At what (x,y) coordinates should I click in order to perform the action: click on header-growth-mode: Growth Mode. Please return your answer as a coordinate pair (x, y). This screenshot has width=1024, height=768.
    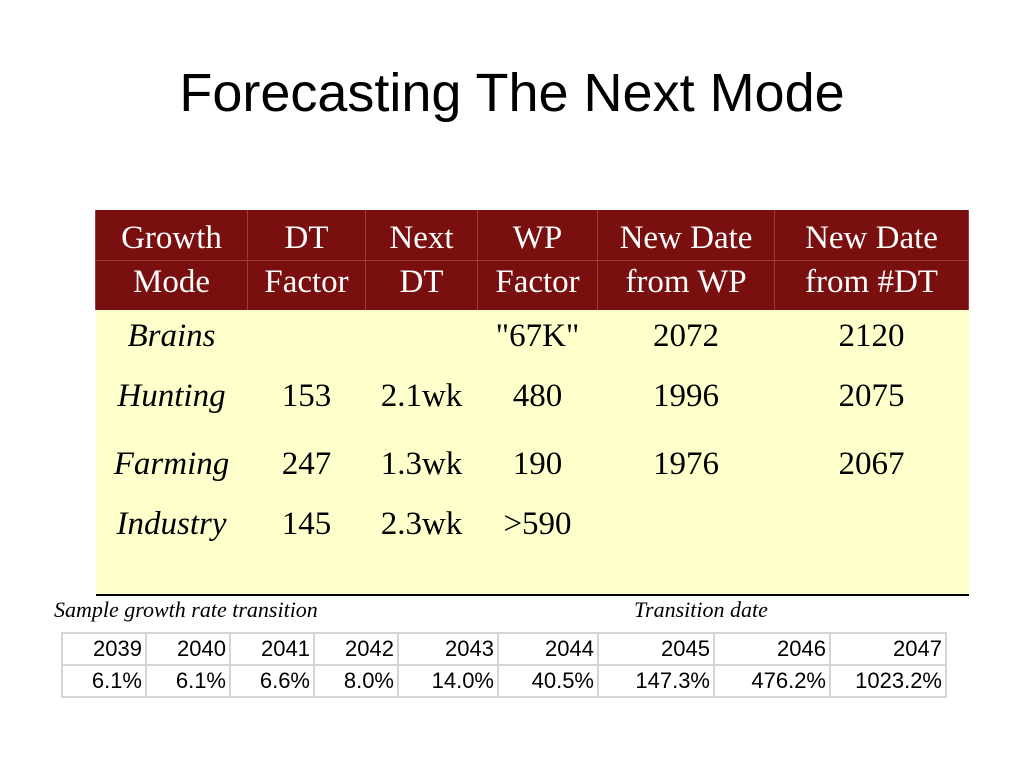
    Looking at the image, I should click on (171, 260).